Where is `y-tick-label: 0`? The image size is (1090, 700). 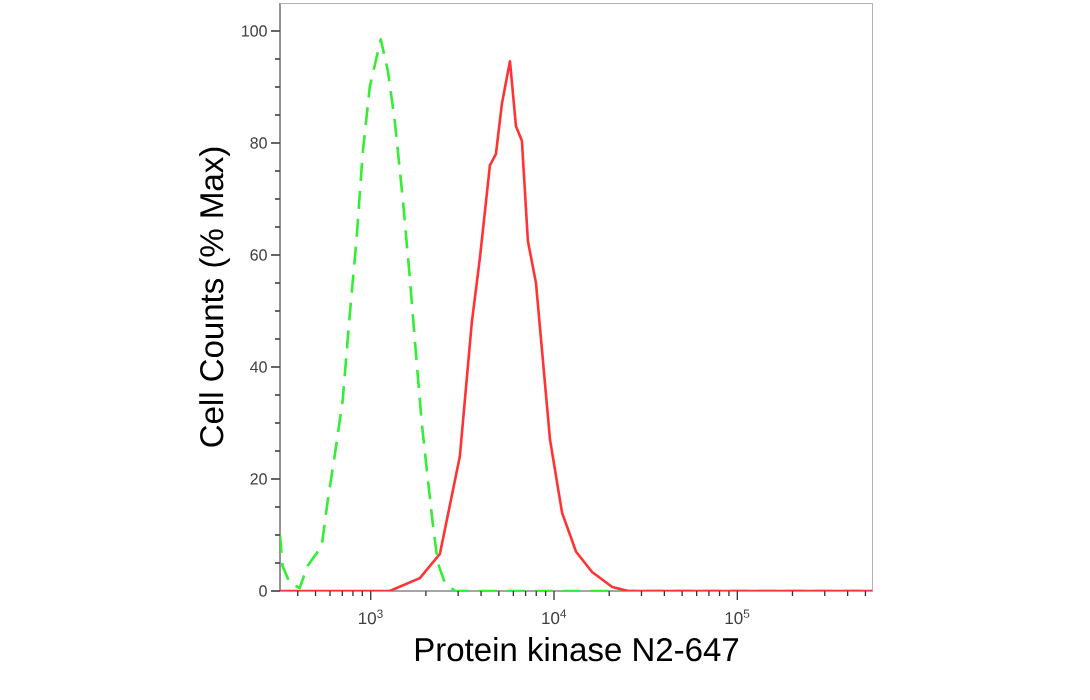 y-tick-label: 0 is located at coordinates (263, 591).